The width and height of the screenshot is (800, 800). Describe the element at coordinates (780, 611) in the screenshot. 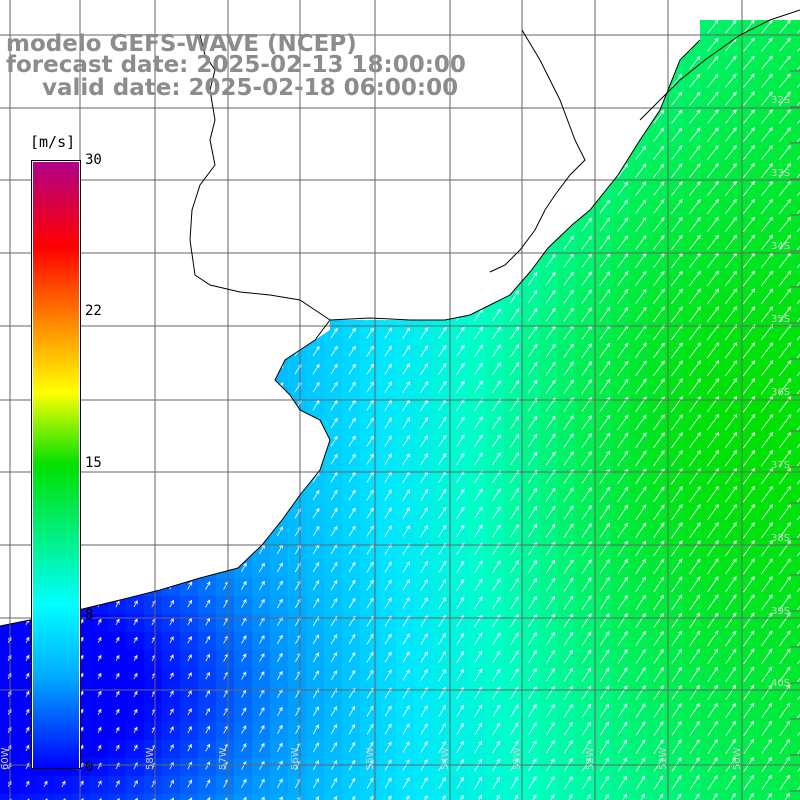

I see `lat-label: 39S` at that location.